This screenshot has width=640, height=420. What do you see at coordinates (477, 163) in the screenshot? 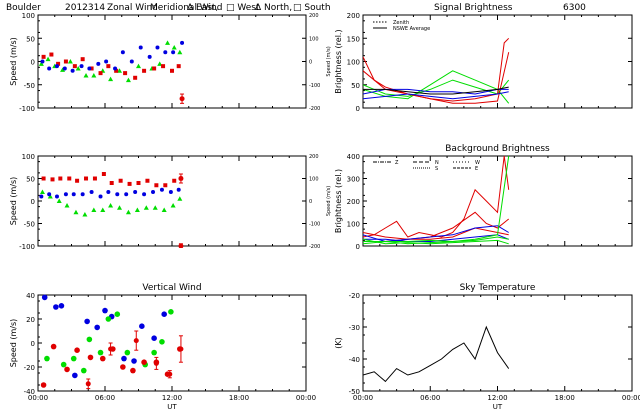
I see `legend-label: W` at bounding box center [477, 163].